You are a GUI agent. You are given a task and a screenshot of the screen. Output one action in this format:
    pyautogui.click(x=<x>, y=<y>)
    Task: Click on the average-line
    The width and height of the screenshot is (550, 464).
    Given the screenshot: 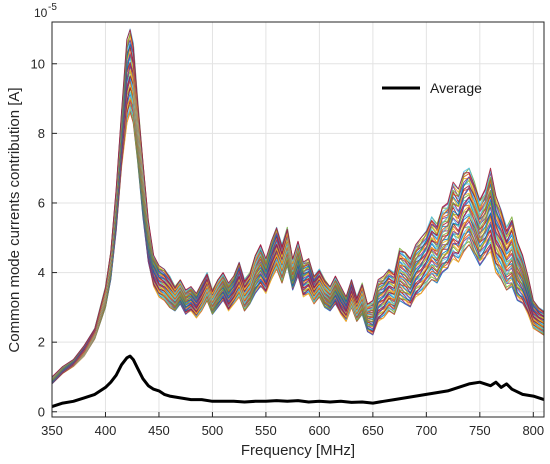 What is the action you would take?
    pyautogui.click(x=298, y=381)
    